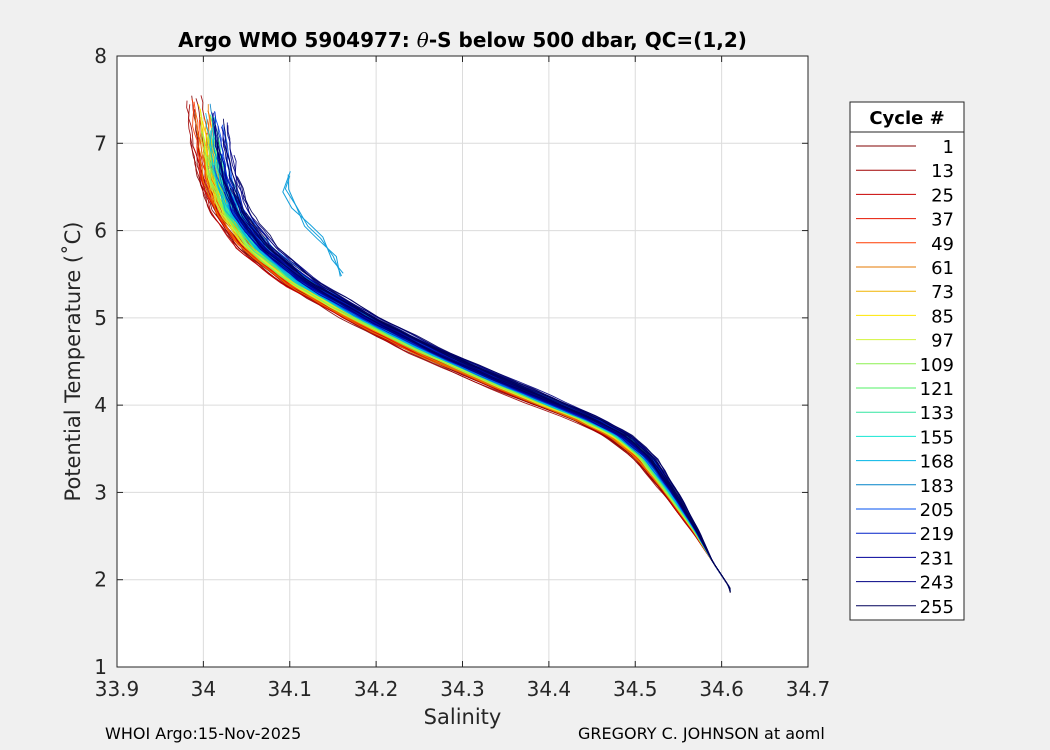 This screenshot has width=1050, height=750. Describe the element at coordinates (203, 689) in the screenshot. I see `x-tick-label: 34` at that location.